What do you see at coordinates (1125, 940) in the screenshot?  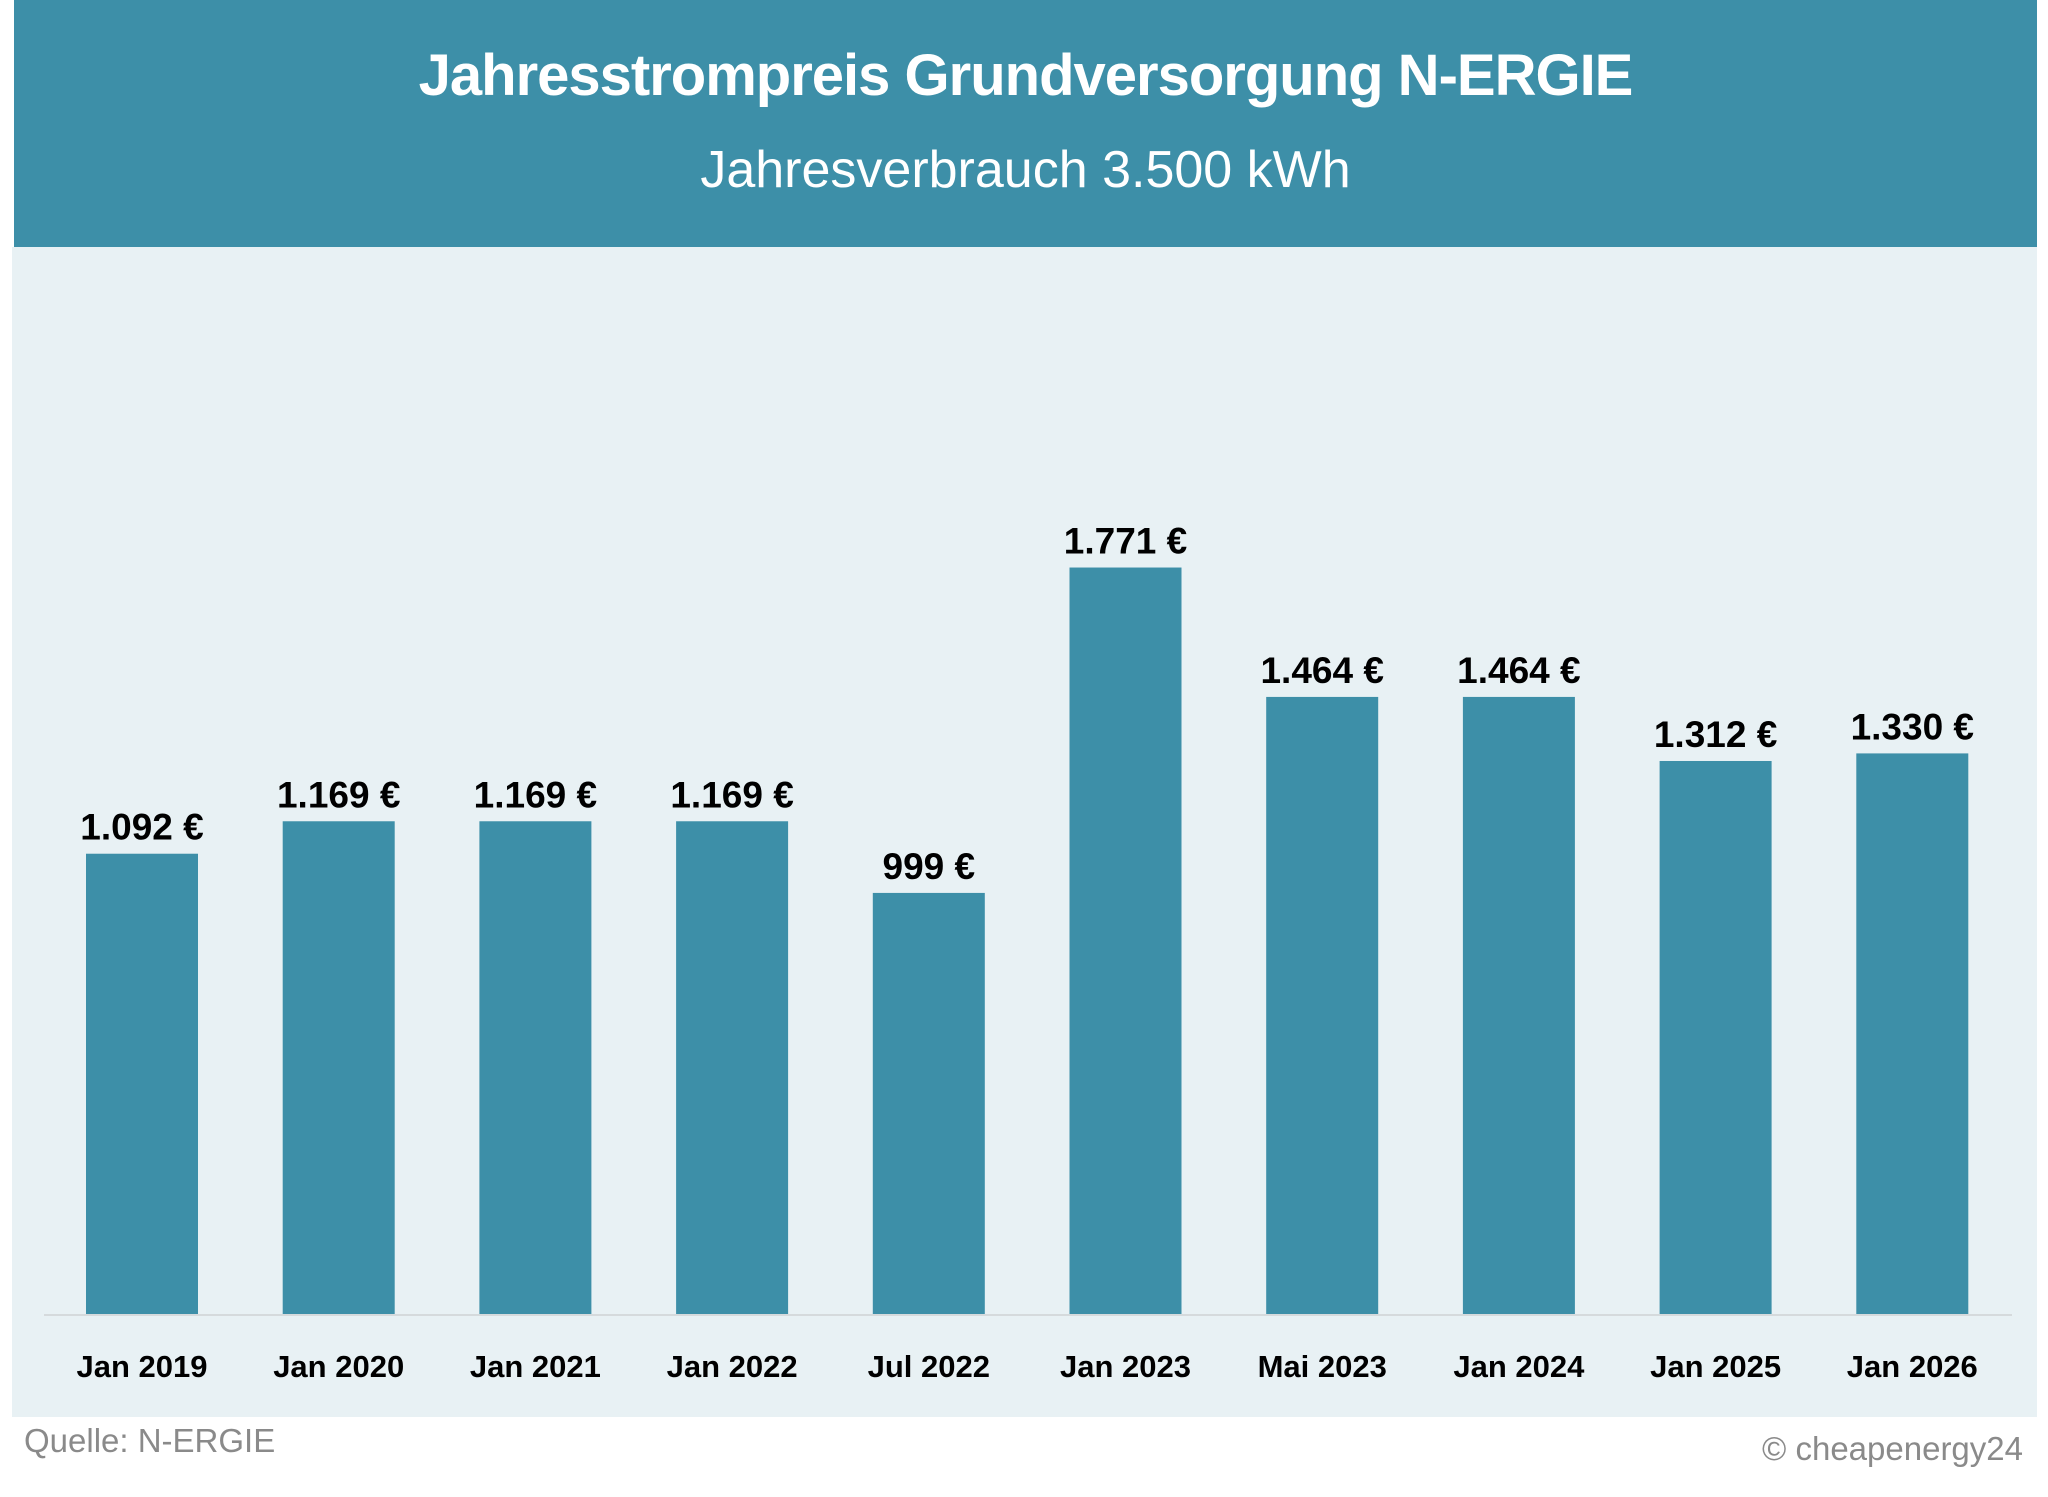 I see `bar-jan-2023` at bounding box center [1125, 940].